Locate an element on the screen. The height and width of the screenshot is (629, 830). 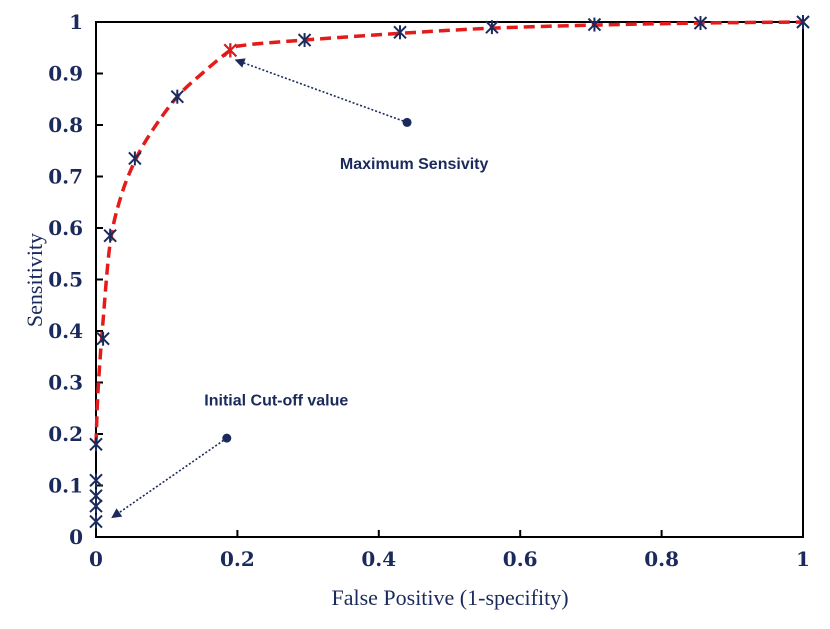
y-tick-label: 0.4 is located at coordinates (65, 331).